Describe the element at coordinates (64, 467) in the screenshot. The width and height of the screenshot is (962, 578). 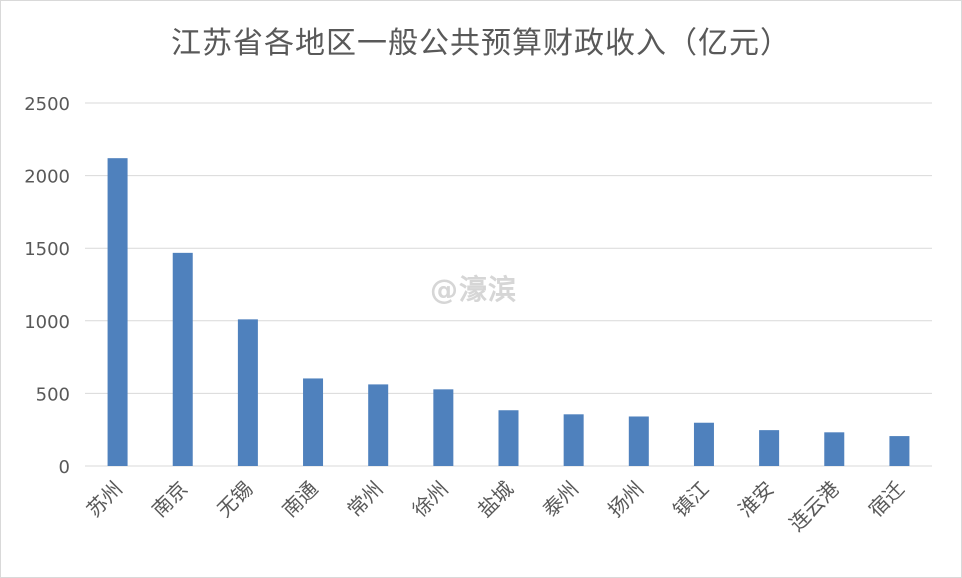
I see `y-tick-label: 0` at that location.